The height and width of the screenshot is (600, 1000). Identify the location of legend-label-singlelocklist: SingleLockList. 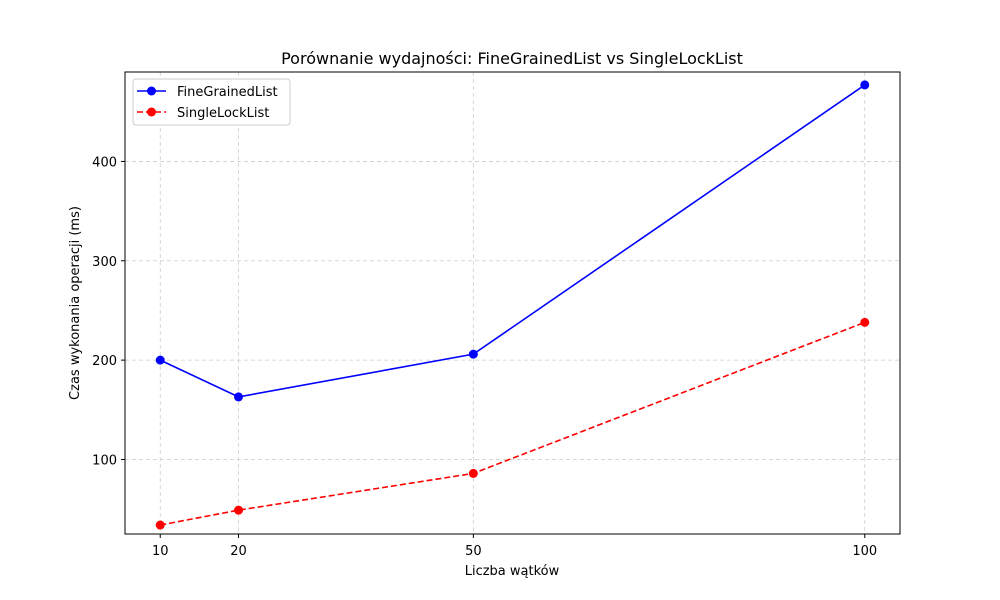
(223, 113).